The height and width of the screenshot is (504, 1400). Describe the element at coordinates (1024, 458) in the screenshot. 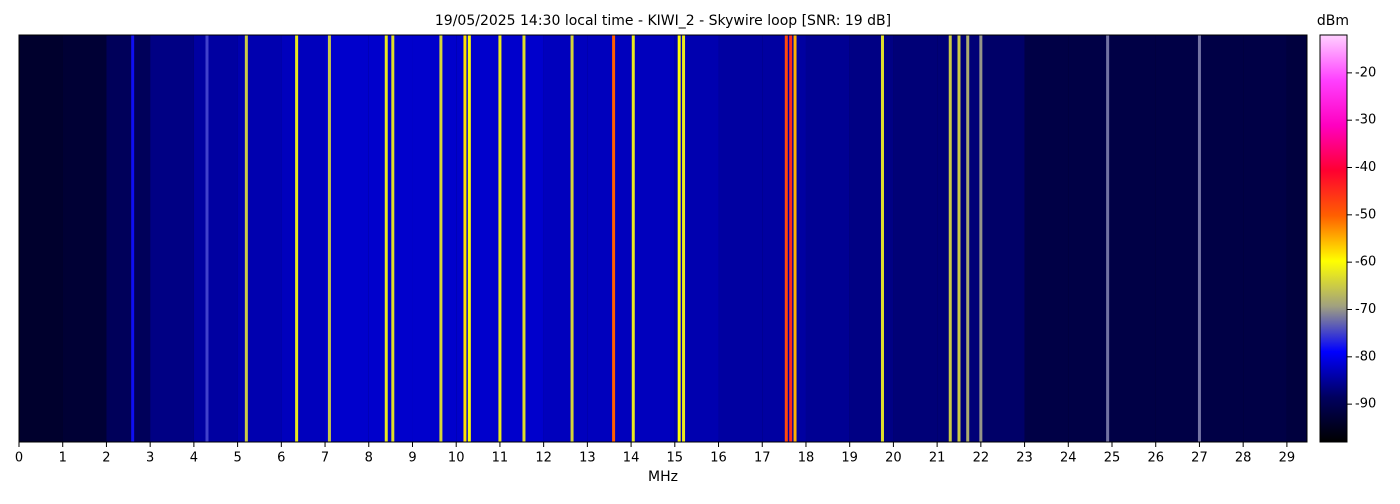

I see `x-tick-label: 23` at that location.